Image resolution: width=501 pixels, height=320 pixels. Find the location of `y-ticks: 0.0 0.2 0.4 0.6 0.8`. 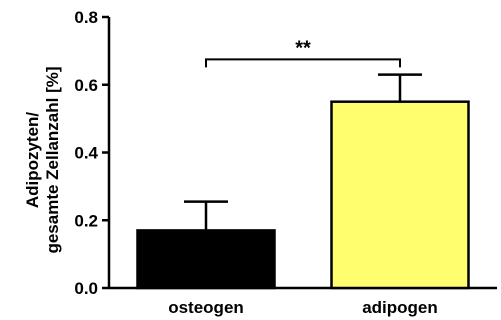

y-ticks: 0.0 0.2 0.4 0.6 0.8 is located at coordinates (91, 153).